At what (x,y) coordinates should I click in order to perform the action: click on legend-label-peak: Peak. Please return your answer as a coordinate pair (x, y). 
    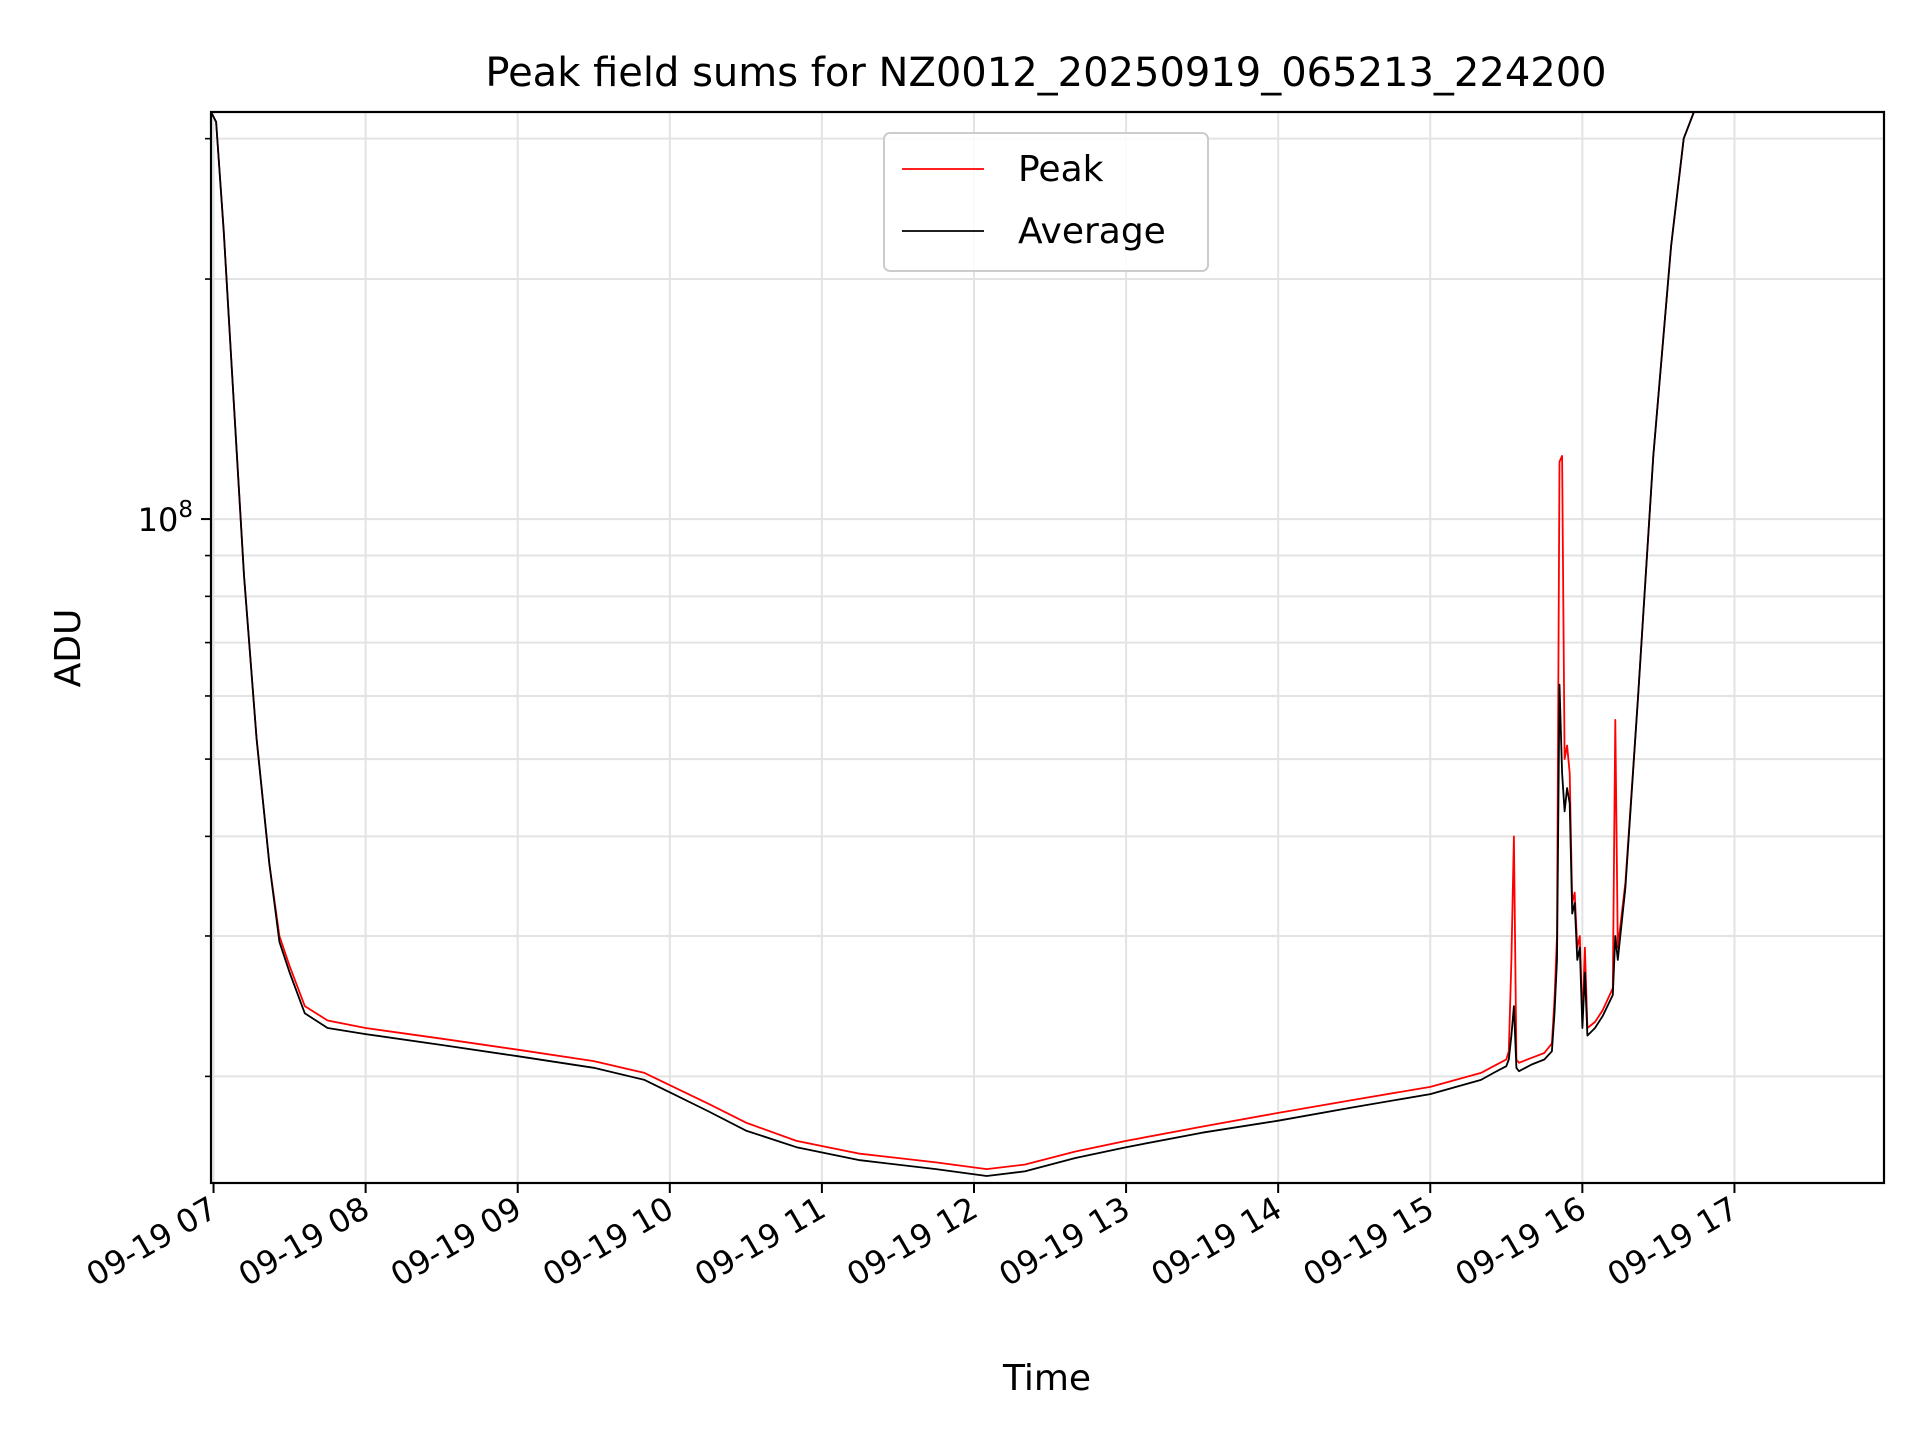
    Looking at the image, I should click on (1061, 169).